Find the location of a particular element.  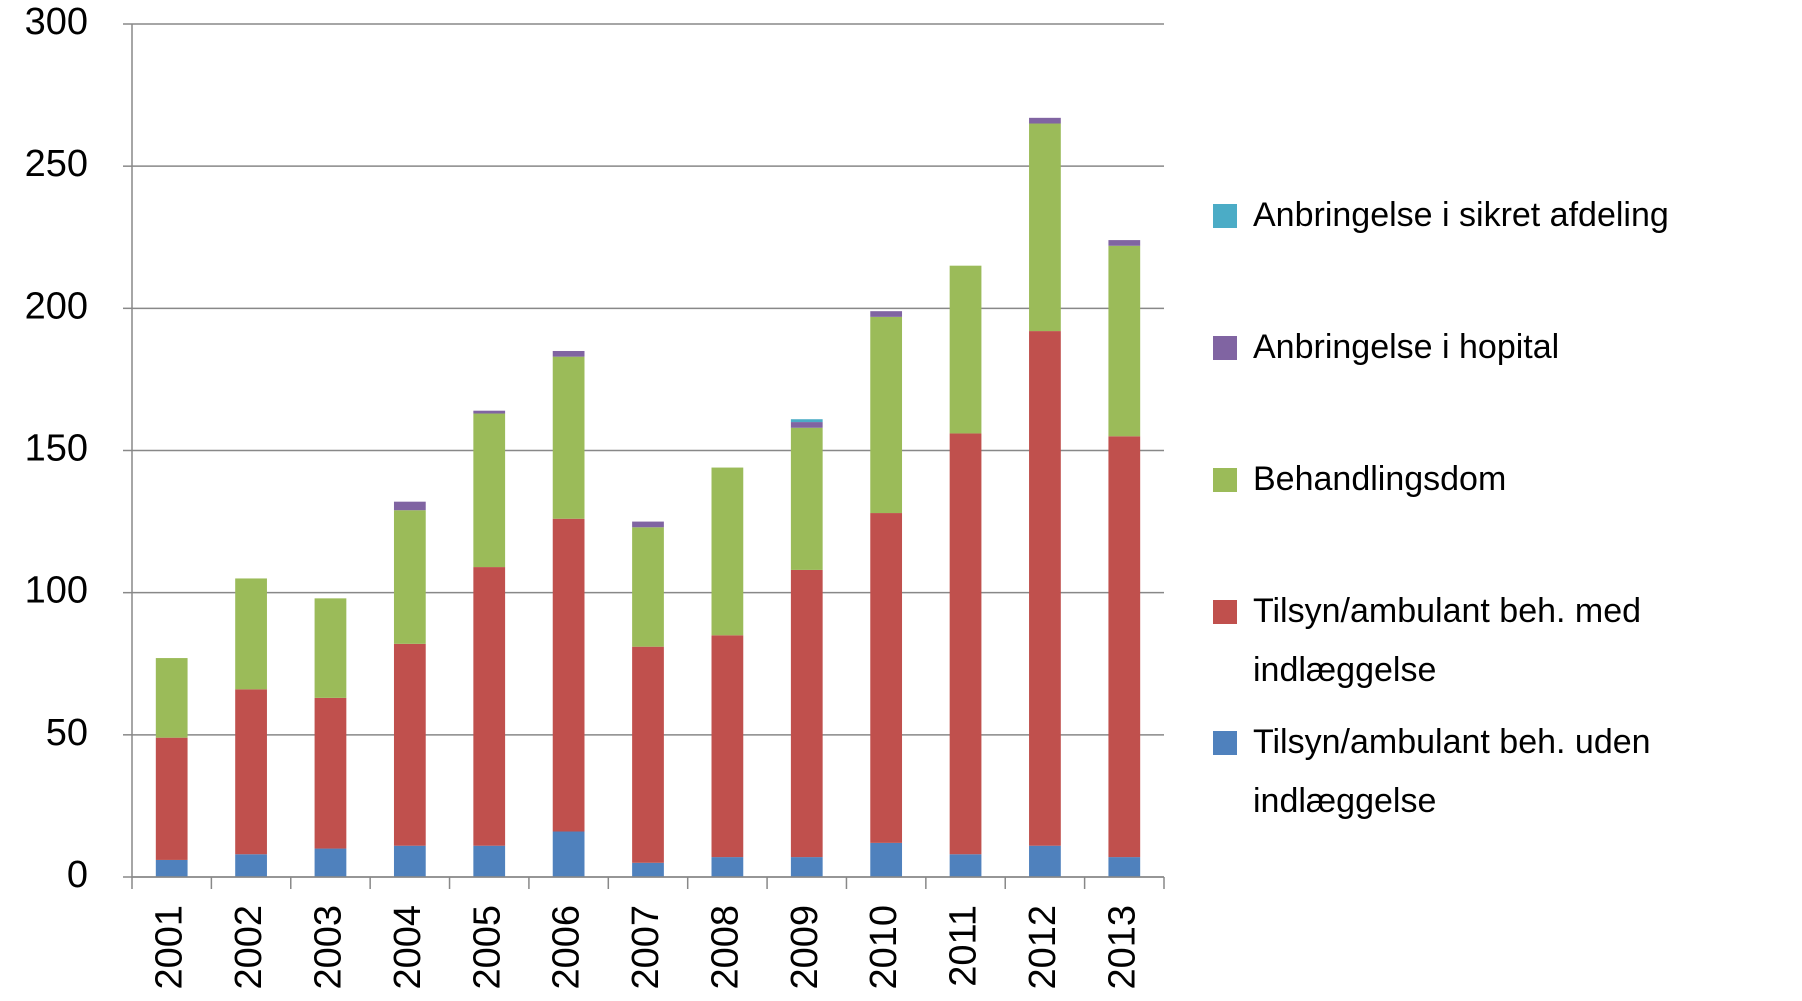

x-tick-label: 2007 is located at coordinates (646, 947).